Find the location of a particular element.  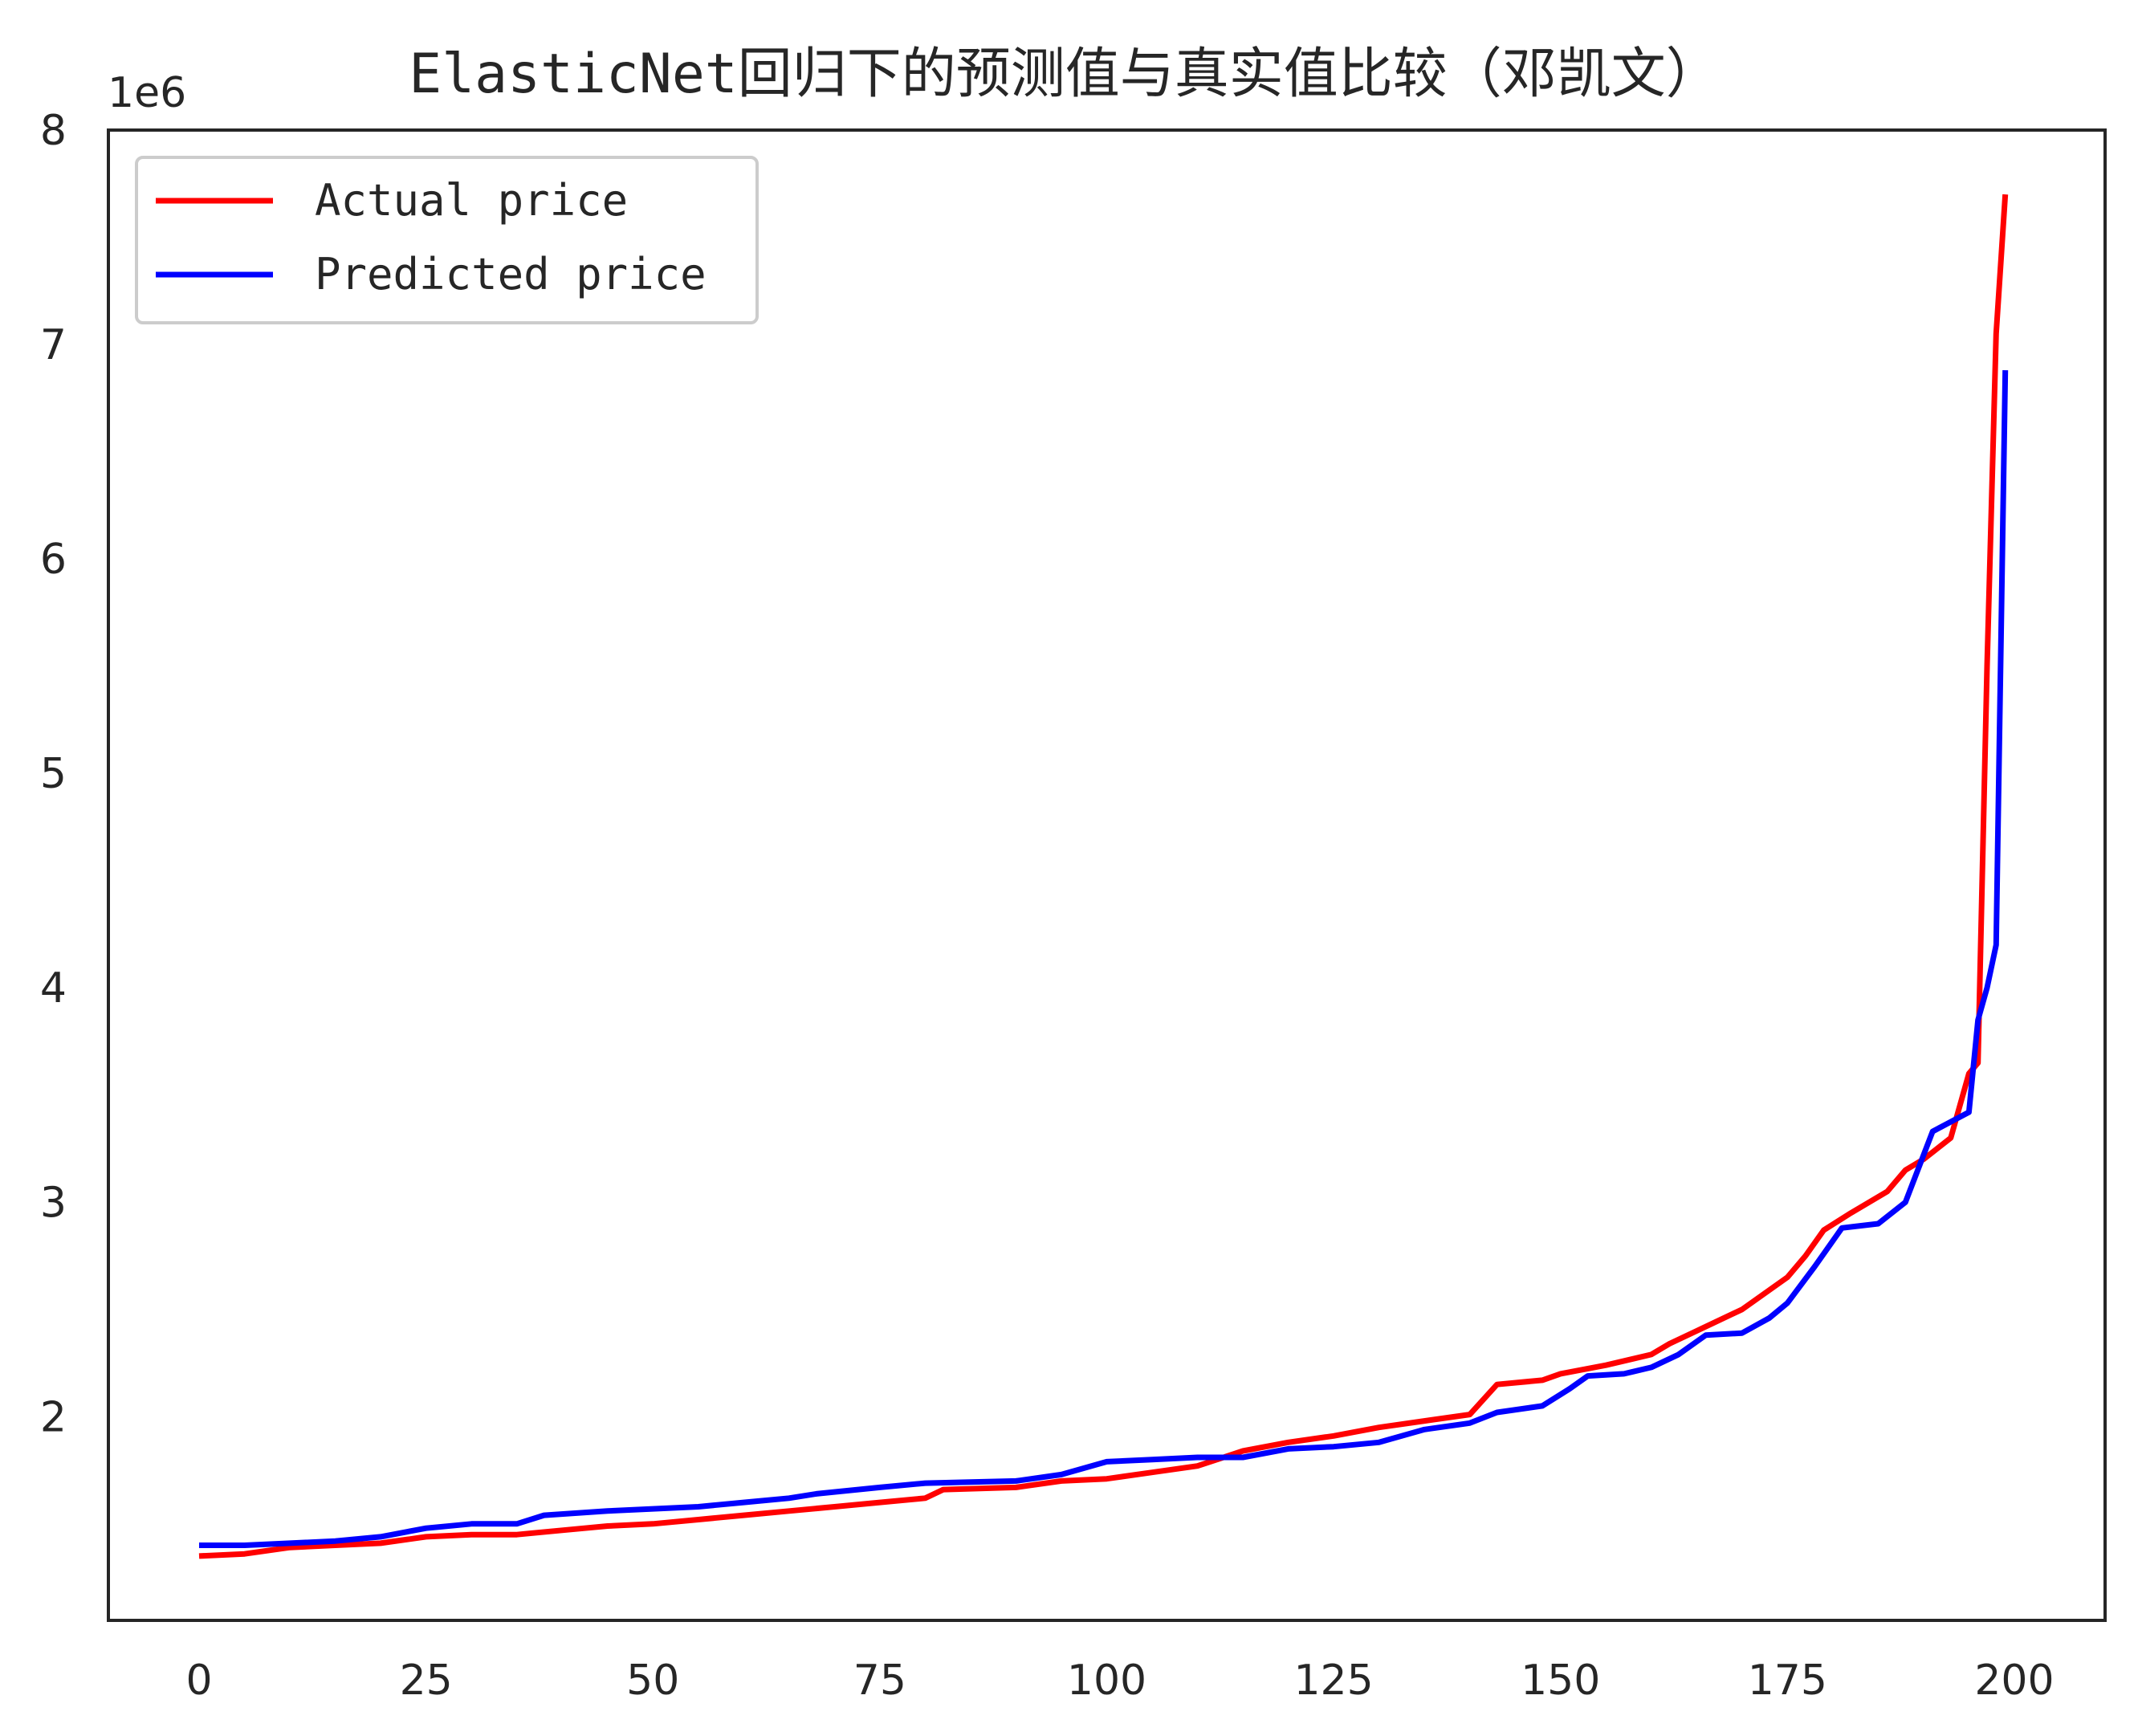

y-tick-label: 6 is located at coordinates (54, 560).